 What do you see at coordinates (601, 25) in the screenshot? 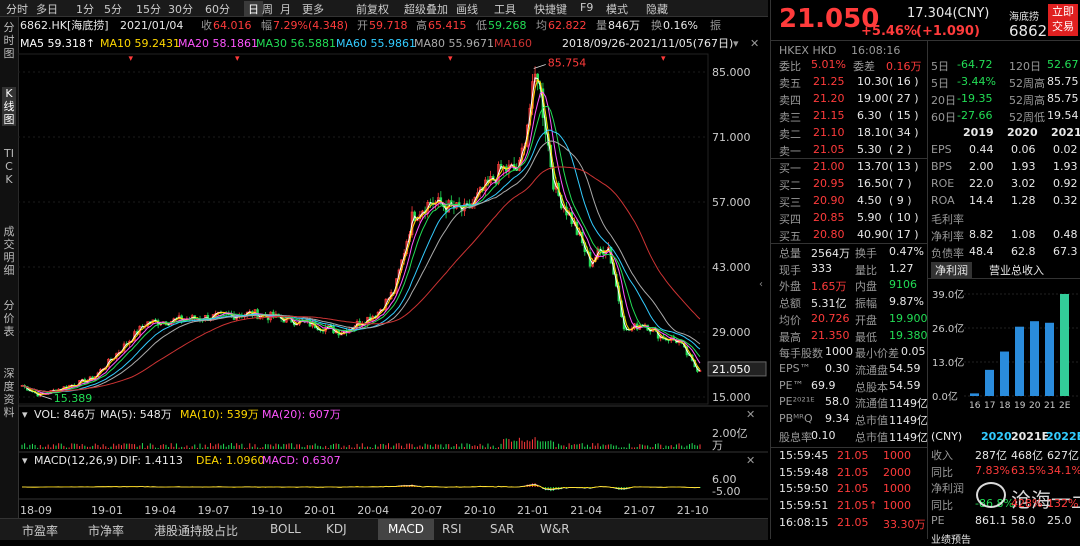
I see `header-field-14: 量` at bounding box center [601, 25].